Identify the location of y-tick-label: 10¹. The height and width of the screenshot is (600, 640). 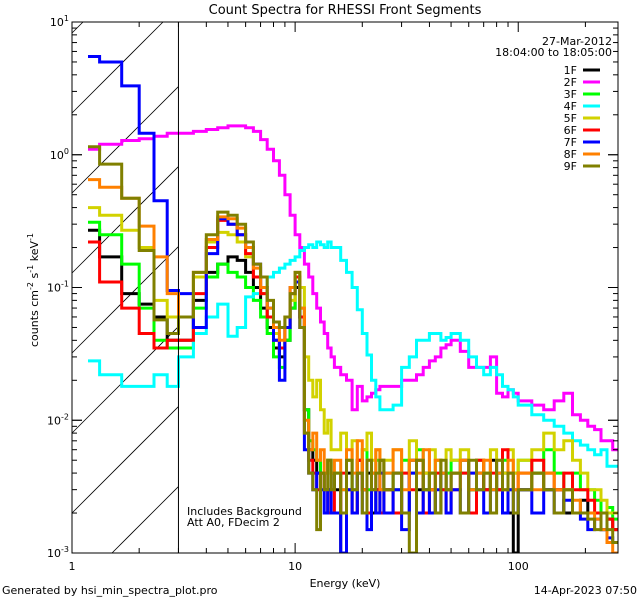
(59, 21).